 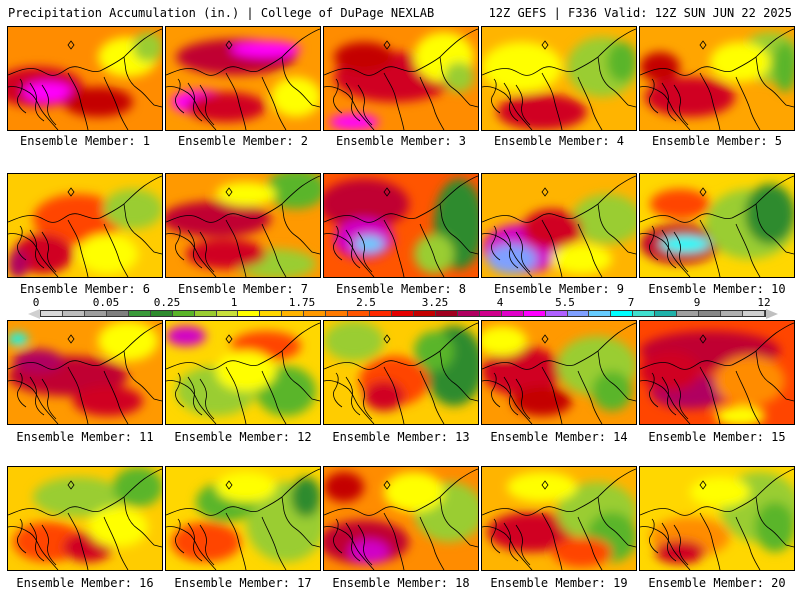 What do you see at coordinates (717, 141) in the screenshot?
I see `ensemble-member-caption: Ensemble Member: 5` at bounding box center [717, 141].